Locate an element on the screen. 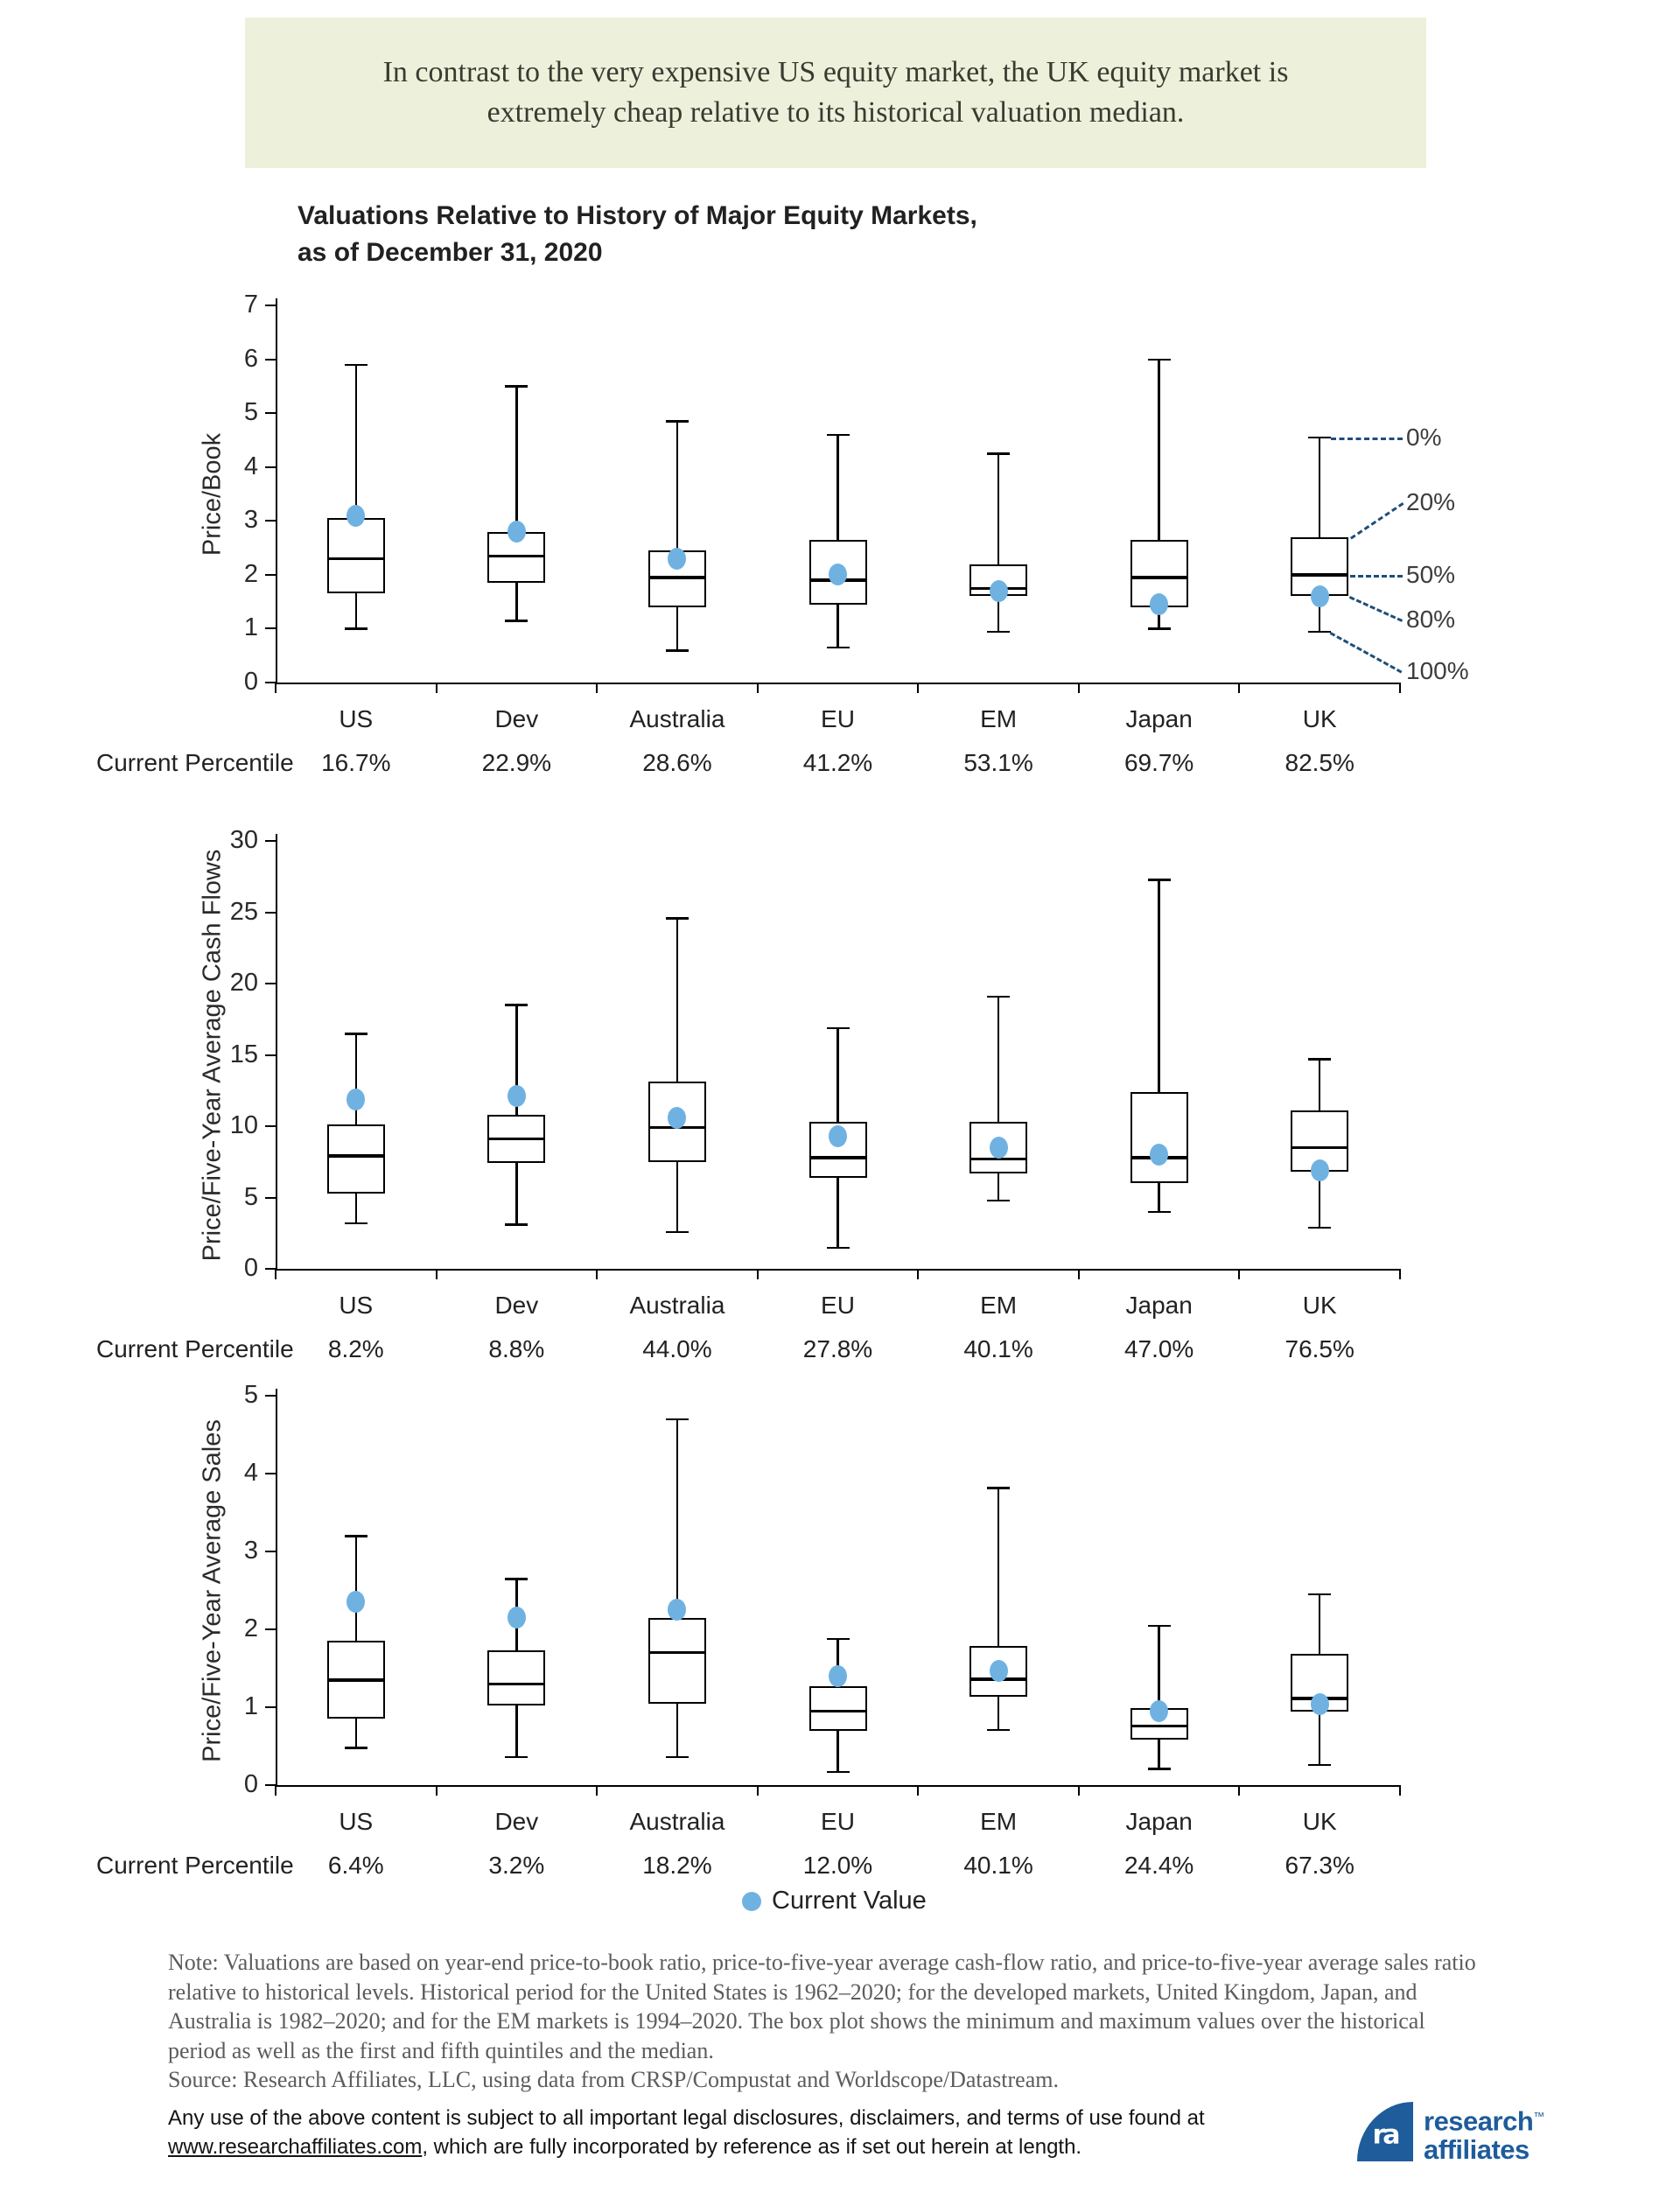 The image size is (1680, 2192). box-australia is located at coordinates (677, 1660).